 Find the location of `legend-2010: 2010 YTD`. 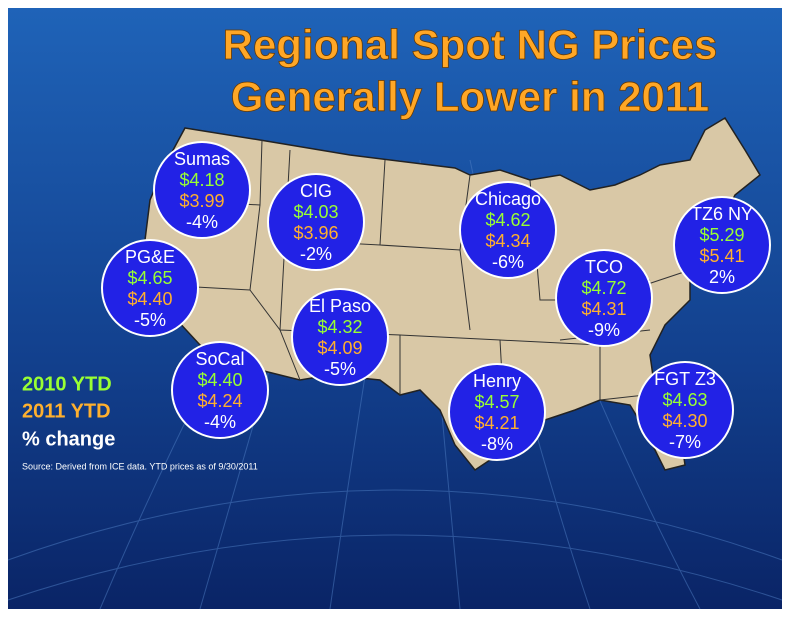

legend-2010: 2010 YTD is located at coordinates (67, 384).